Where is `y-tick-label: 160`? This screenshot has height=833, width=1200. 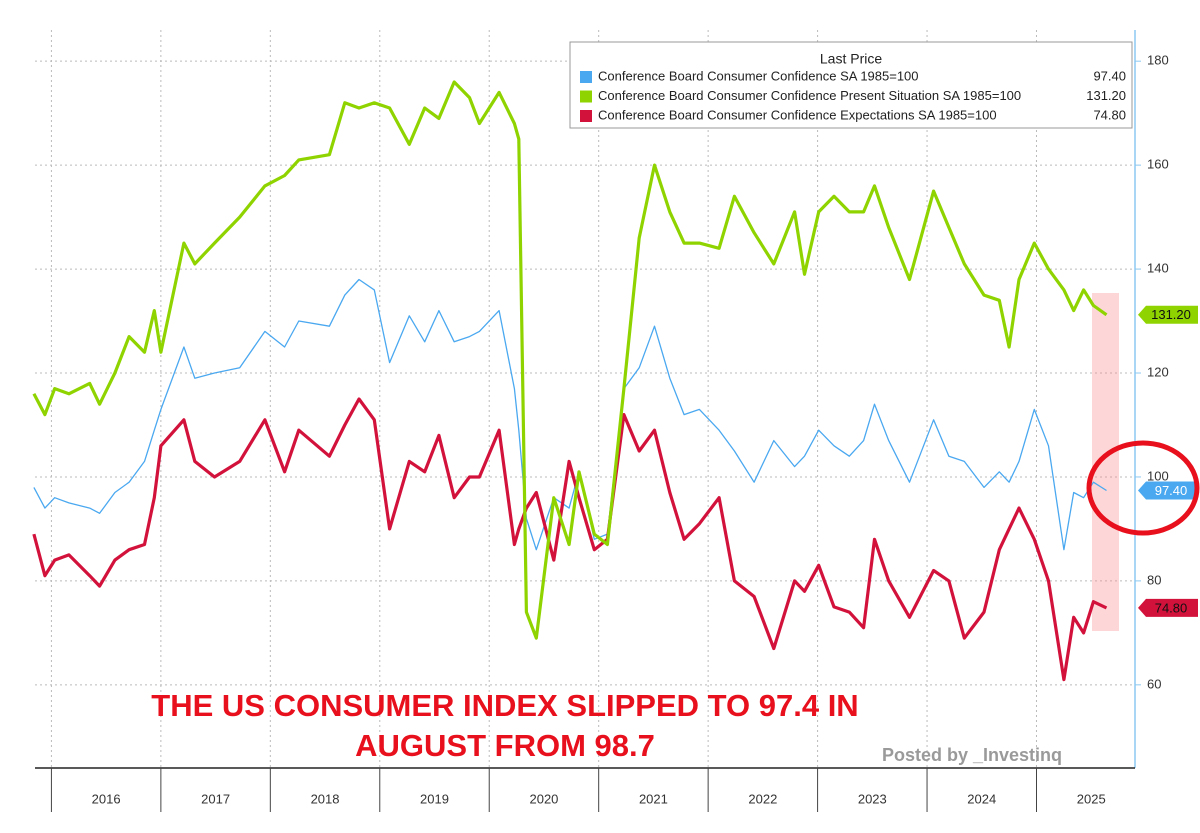 y-tick-label: 160 is located at coordinates (1158, 164).